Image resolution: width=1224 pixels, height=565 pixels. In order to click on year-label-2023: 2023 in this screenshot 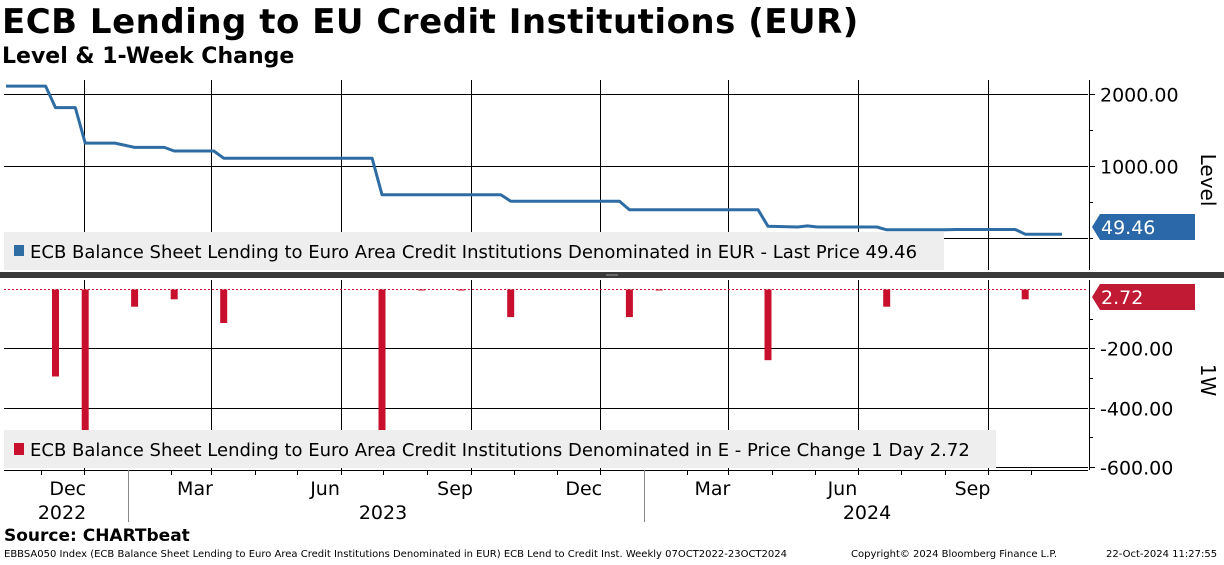, I will do `click(383, 513)`.